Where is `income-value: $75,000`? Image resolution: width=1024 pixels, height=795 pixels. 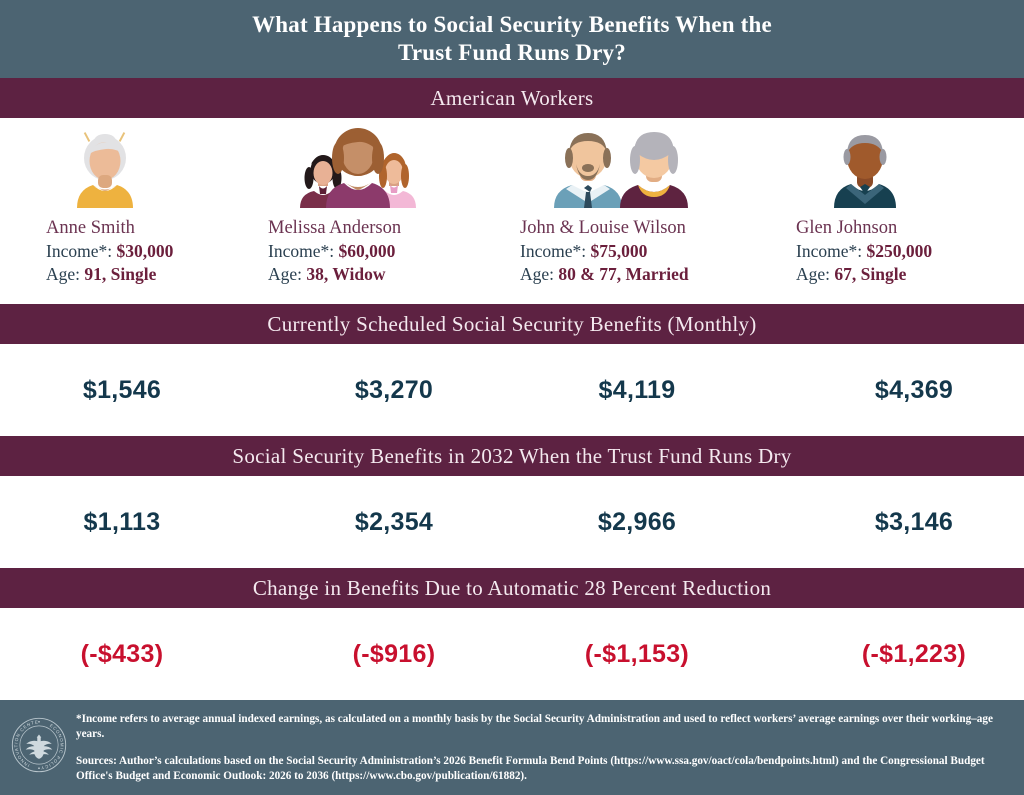 income-value: $75,000 is located at coordinates (619, 251).